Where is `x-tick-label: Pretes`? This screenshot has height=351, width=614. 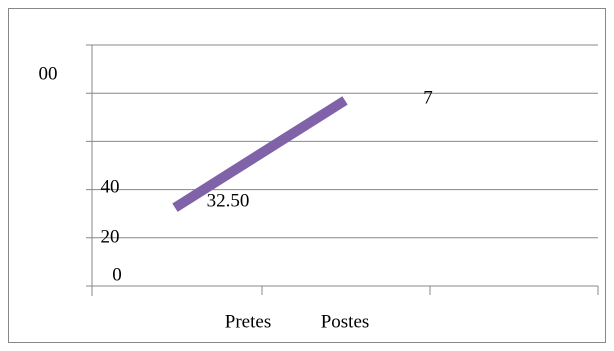 x-tick-label: Pretes is located at coordinates (248, 321).